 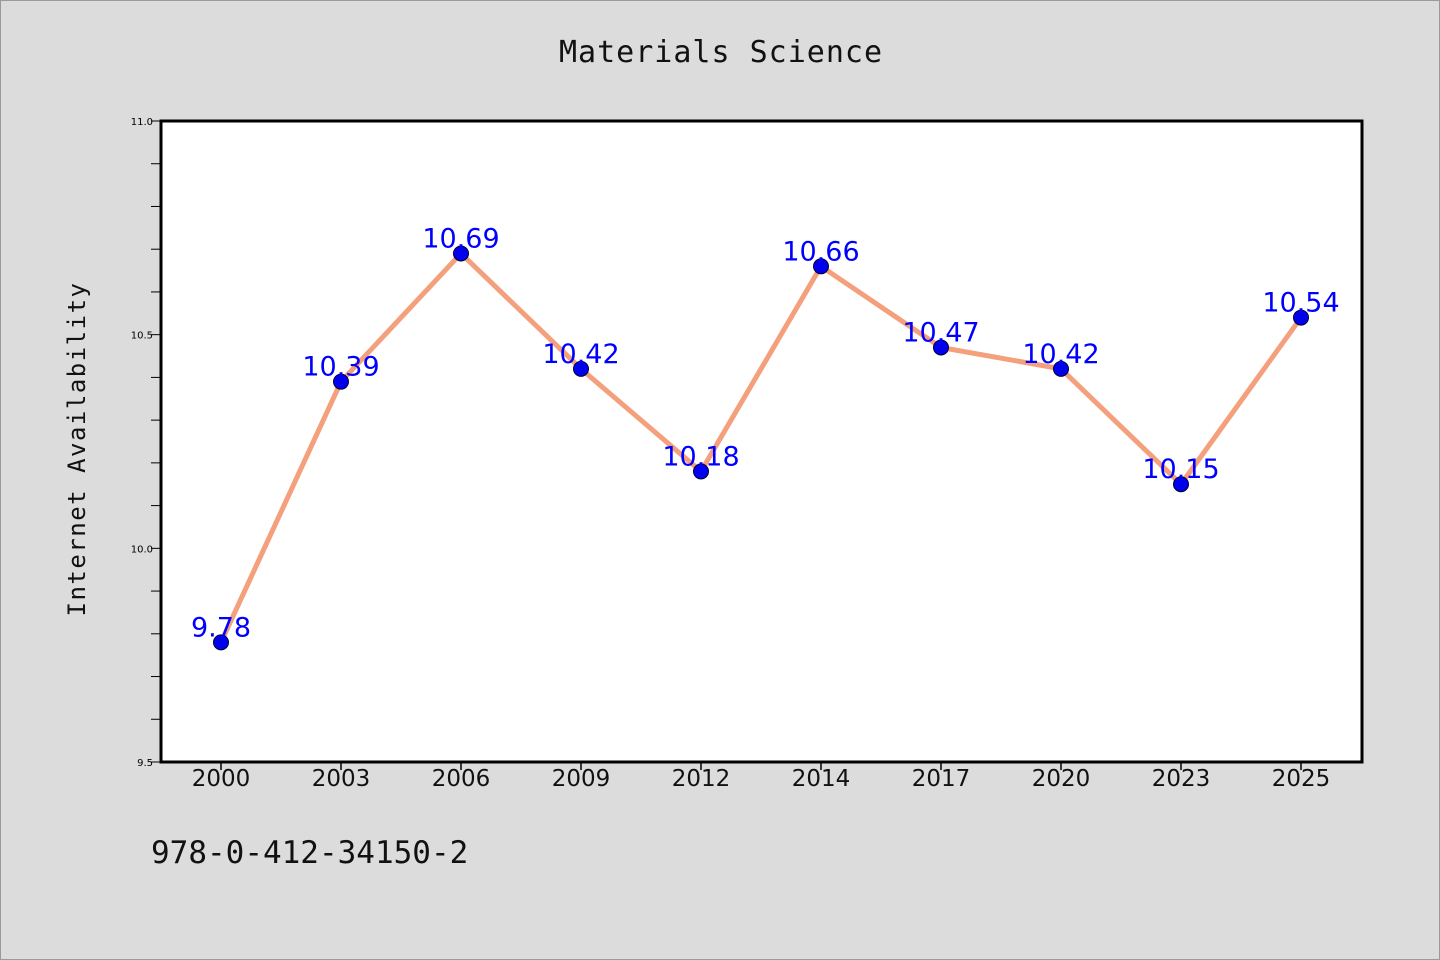 What do you see at coordinates (1180, 469) in the screenshot?
I see `data-label: 10.15` at bounding box center [1180, 469].